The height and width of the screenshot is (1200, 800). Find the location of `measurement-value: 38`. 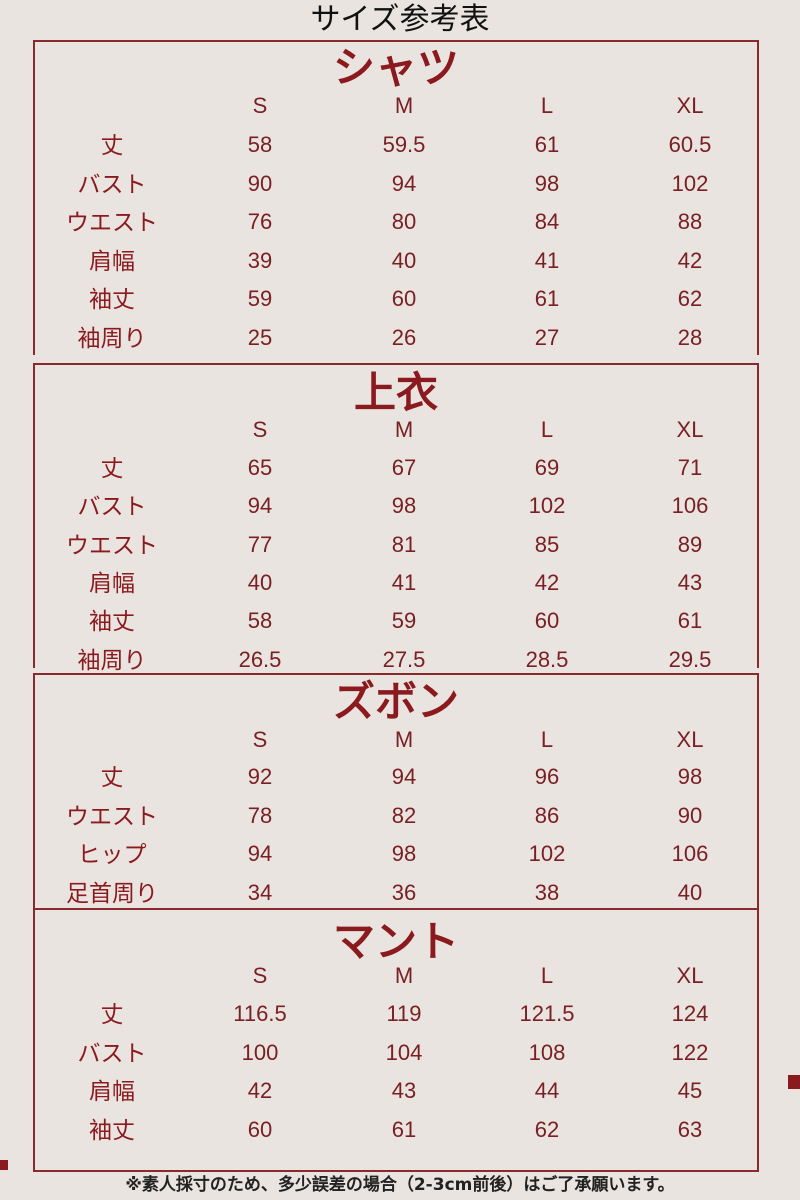

measurement-value: 38 is located at coordinates (547, 892).